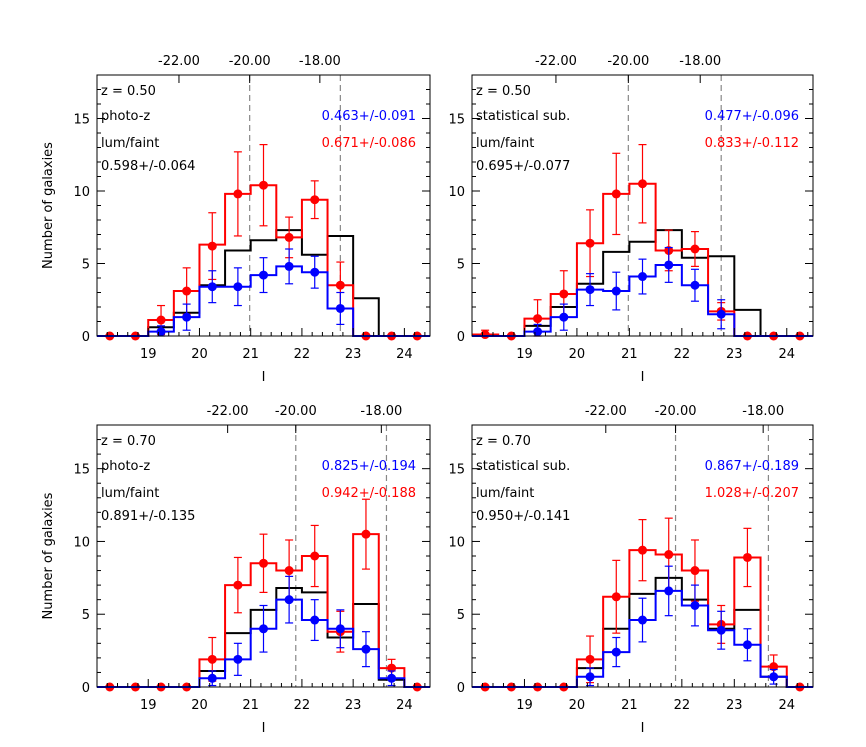 This screenshot has width=866, height=747. I want to click on ratio-faint: 1.028+/-0.207, so click(752, 493).